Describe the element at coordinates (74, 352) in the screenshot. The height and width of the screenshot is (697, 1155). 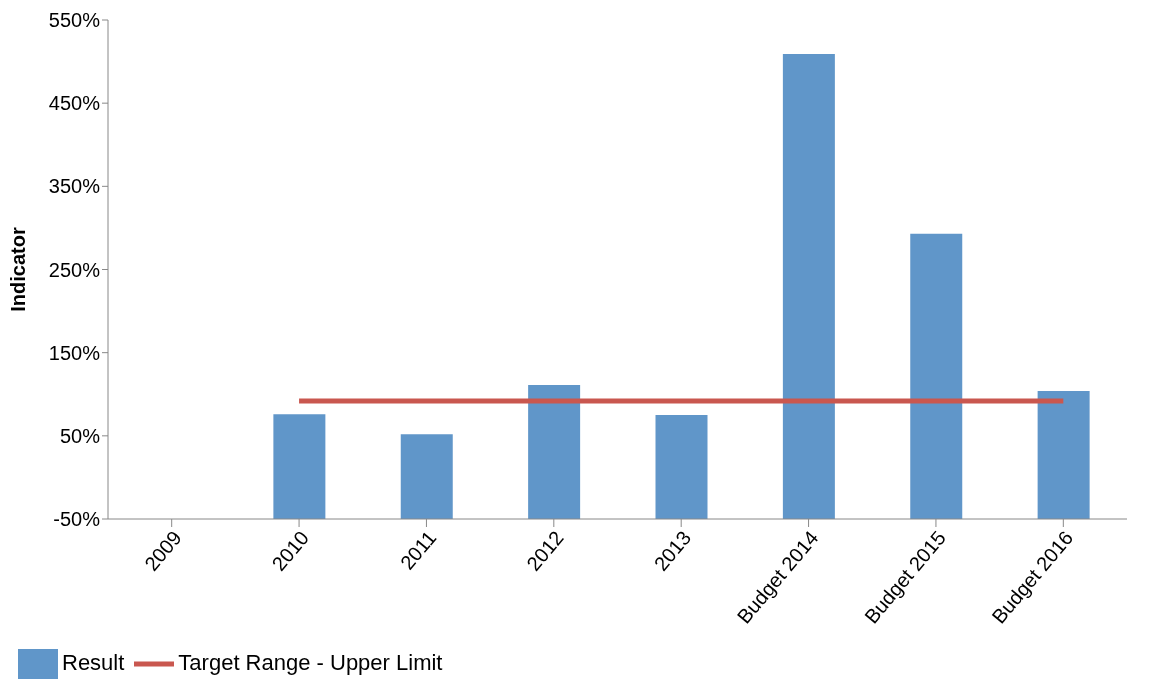
I see `y-tick-label: 150%` at that location.